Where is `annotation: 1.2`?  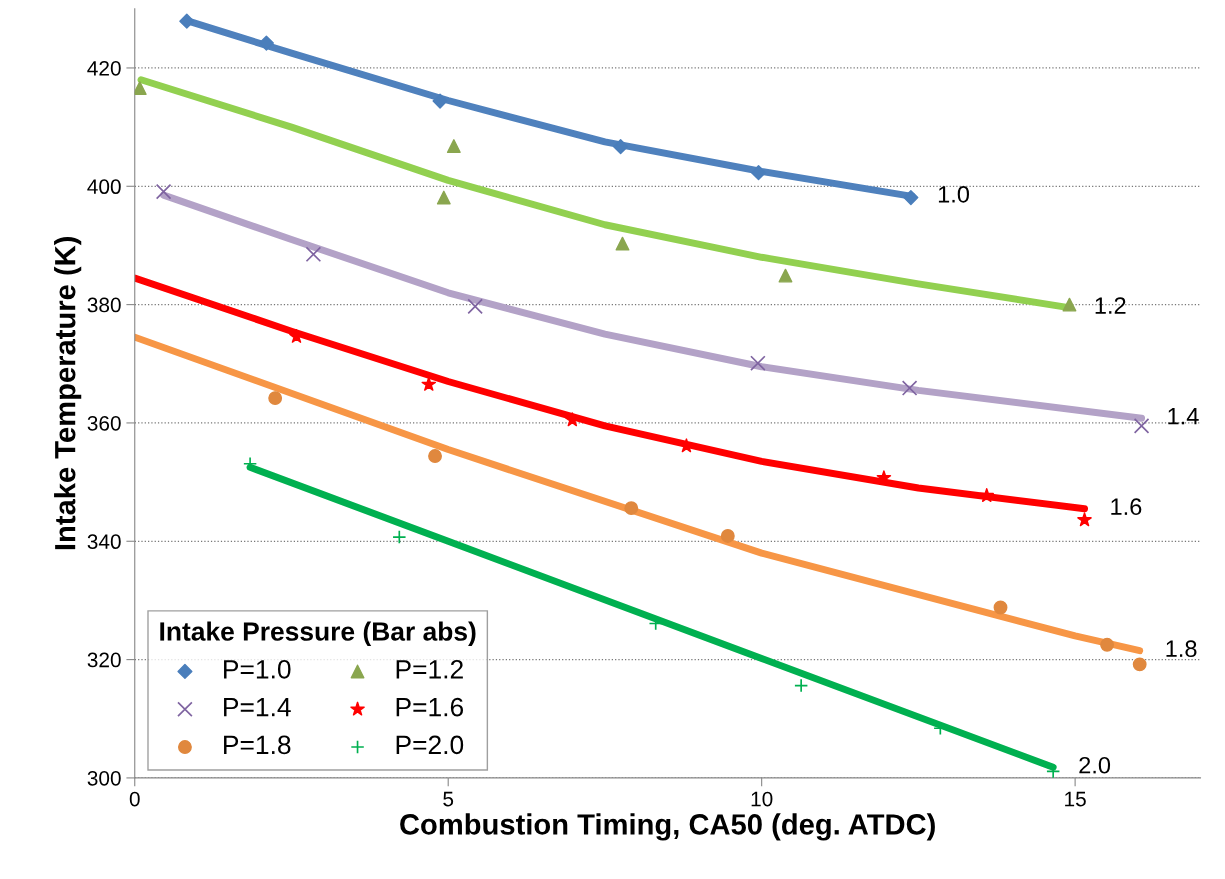 annotation: 1.2 is located at coordinates (1110, 305).